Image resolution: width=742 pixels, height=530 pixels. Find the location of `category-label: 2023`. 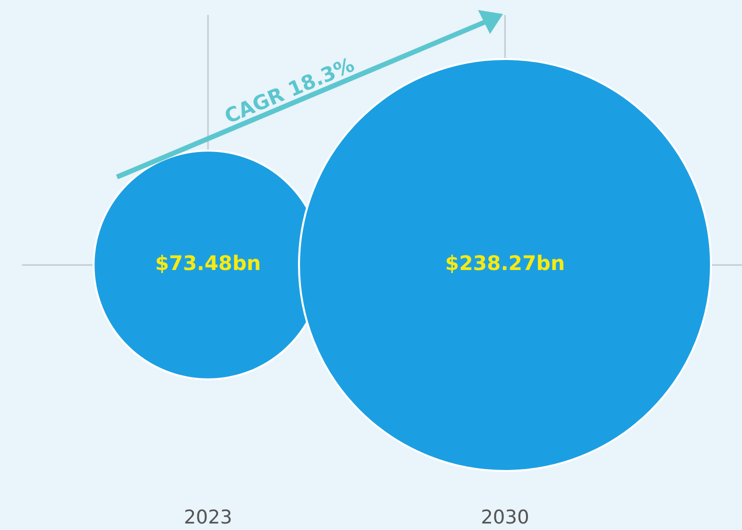

category-label: 2023 is located at coordinates (208, 517).